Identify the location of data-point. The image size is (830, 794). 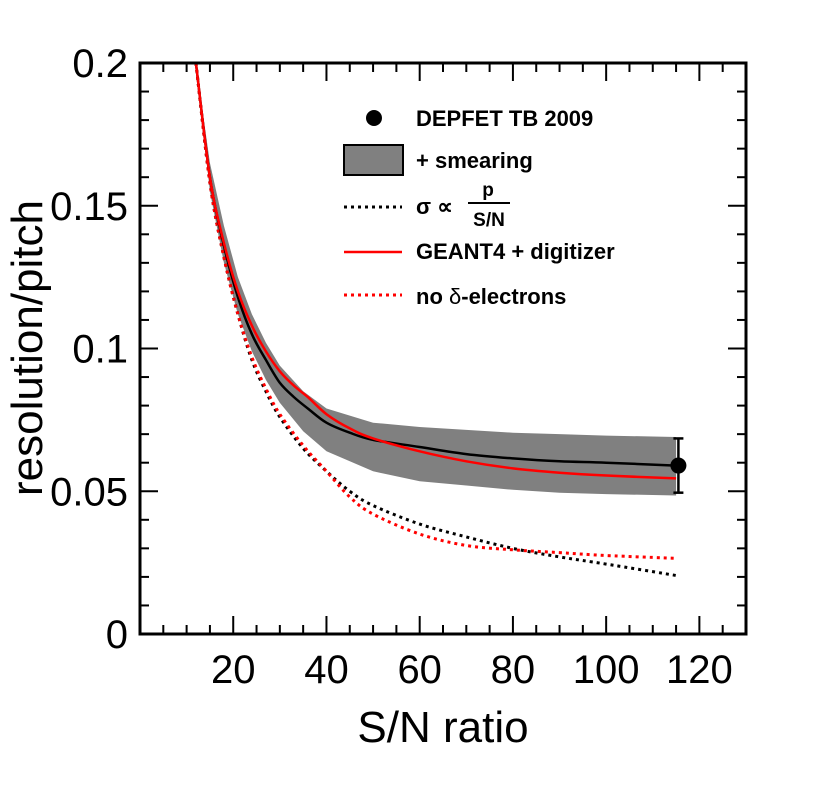
(678, 465).